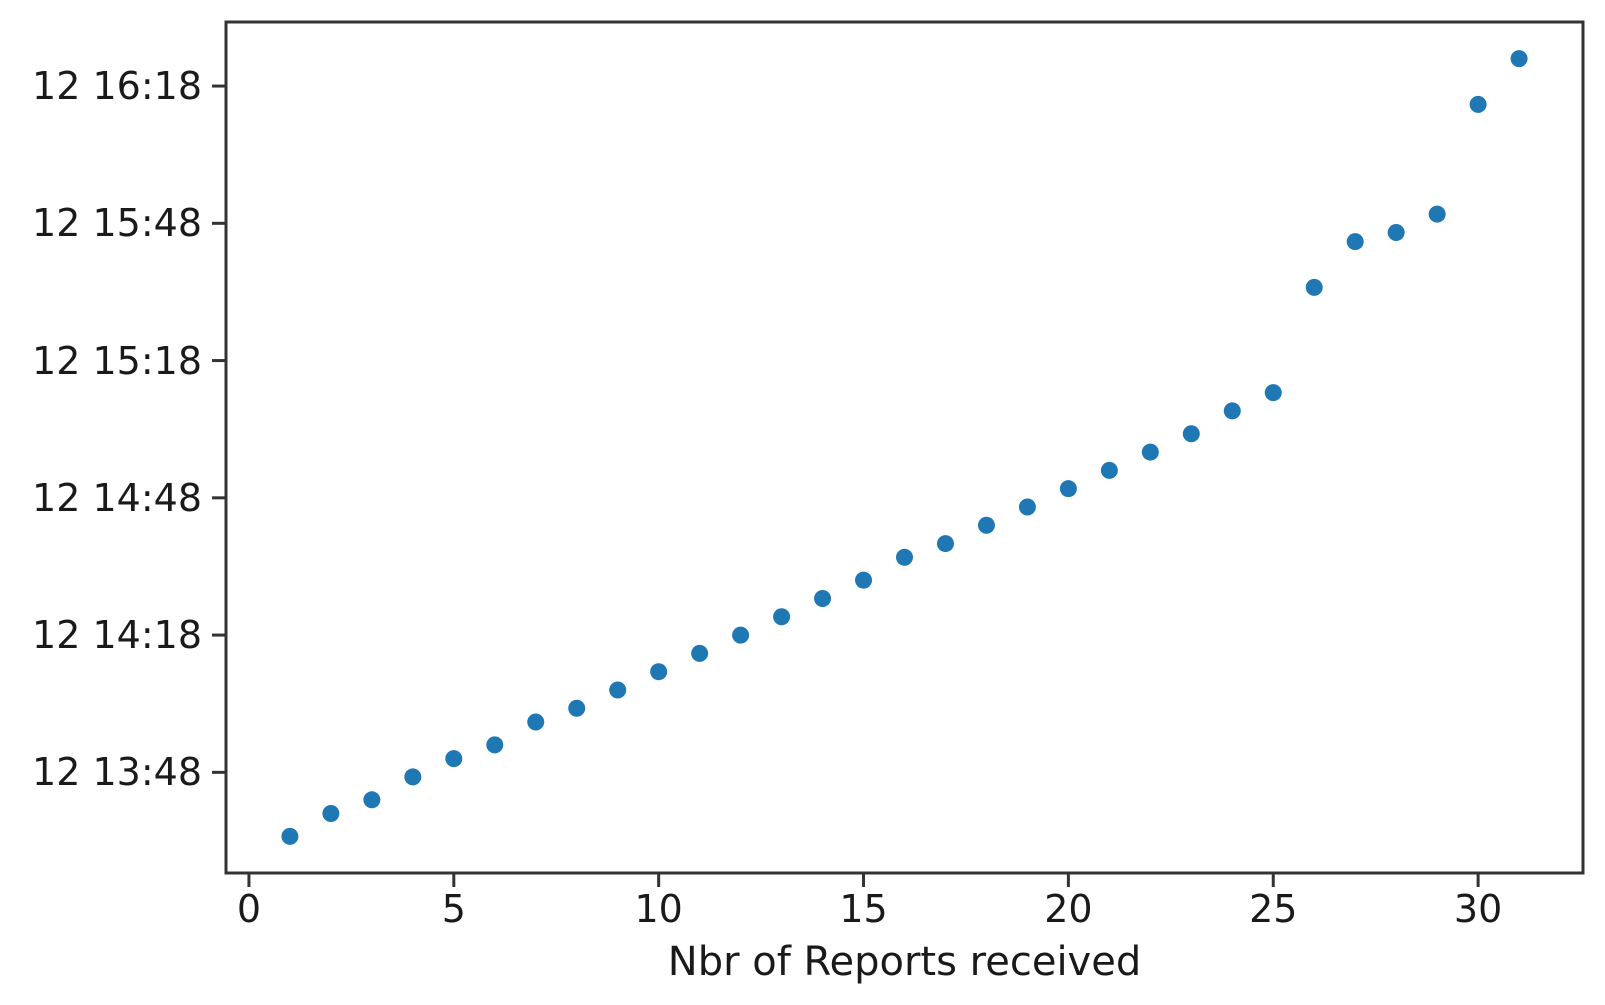  I want to click on x-tick-label: 30, so click(1478, 909).